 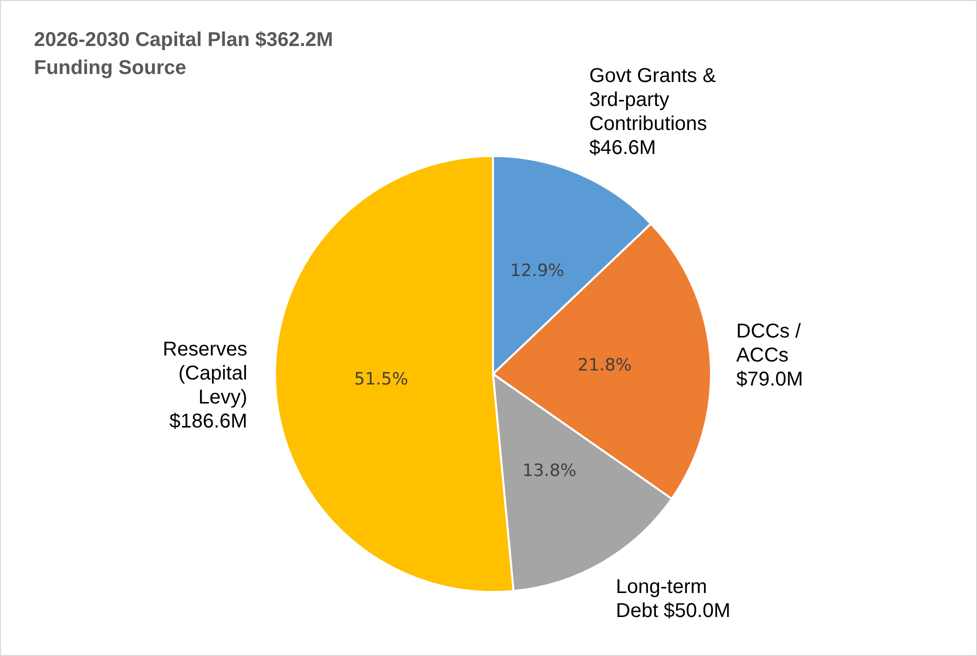 What do you see at coordinates (184, 54) in the screenshot?
I see `chart-title: 2026-2030 Capital Plan $362.2M Funding Source` at bounding box center [184, 54].